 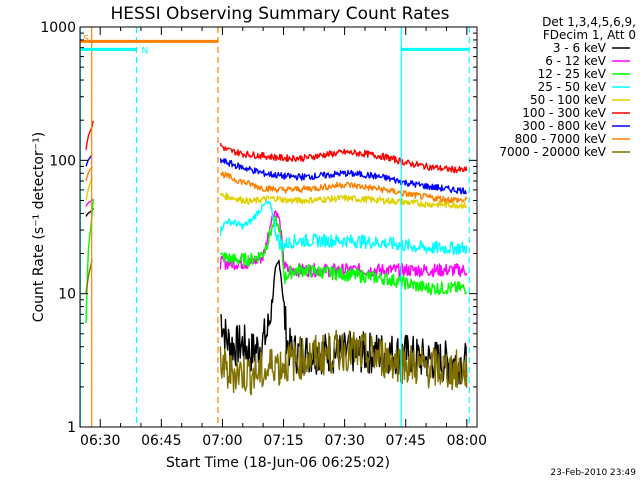 What do you see at coordinates (275, 45) in the screenshot?
I see `annotation-bars: SN` at bounding box center [275, 45].